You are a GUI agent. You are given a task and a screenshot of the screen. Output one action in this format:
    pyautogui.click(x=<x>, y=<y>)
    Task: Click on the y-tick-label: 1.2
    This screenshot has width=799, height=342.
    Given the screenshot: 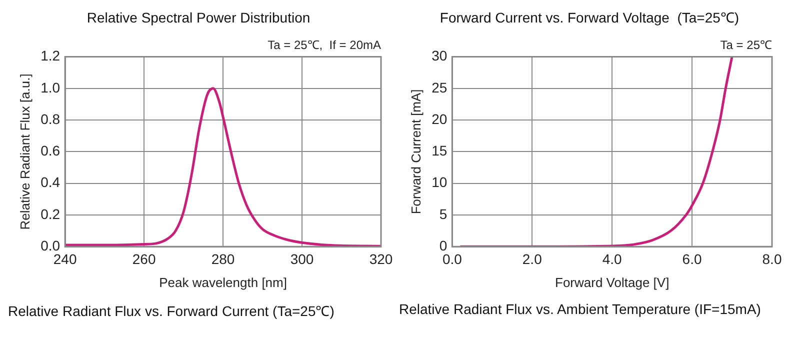 What is the action you would take?
    pyautogui.click(x=50, y=56)
    